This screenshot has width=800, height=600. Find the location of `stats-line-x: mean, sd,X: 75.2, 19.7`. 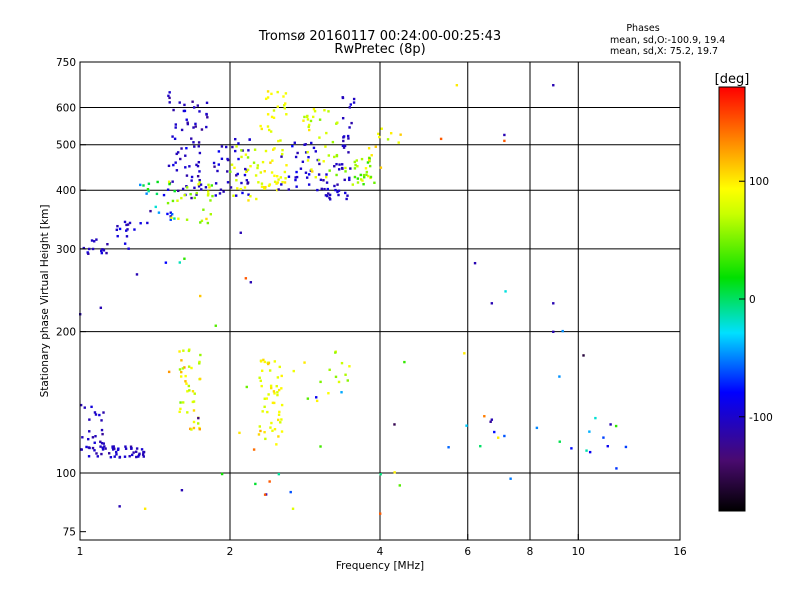

stats-line-x: mean, sd,X: 75.2, 19.7 is located at coordinates (664, 51).